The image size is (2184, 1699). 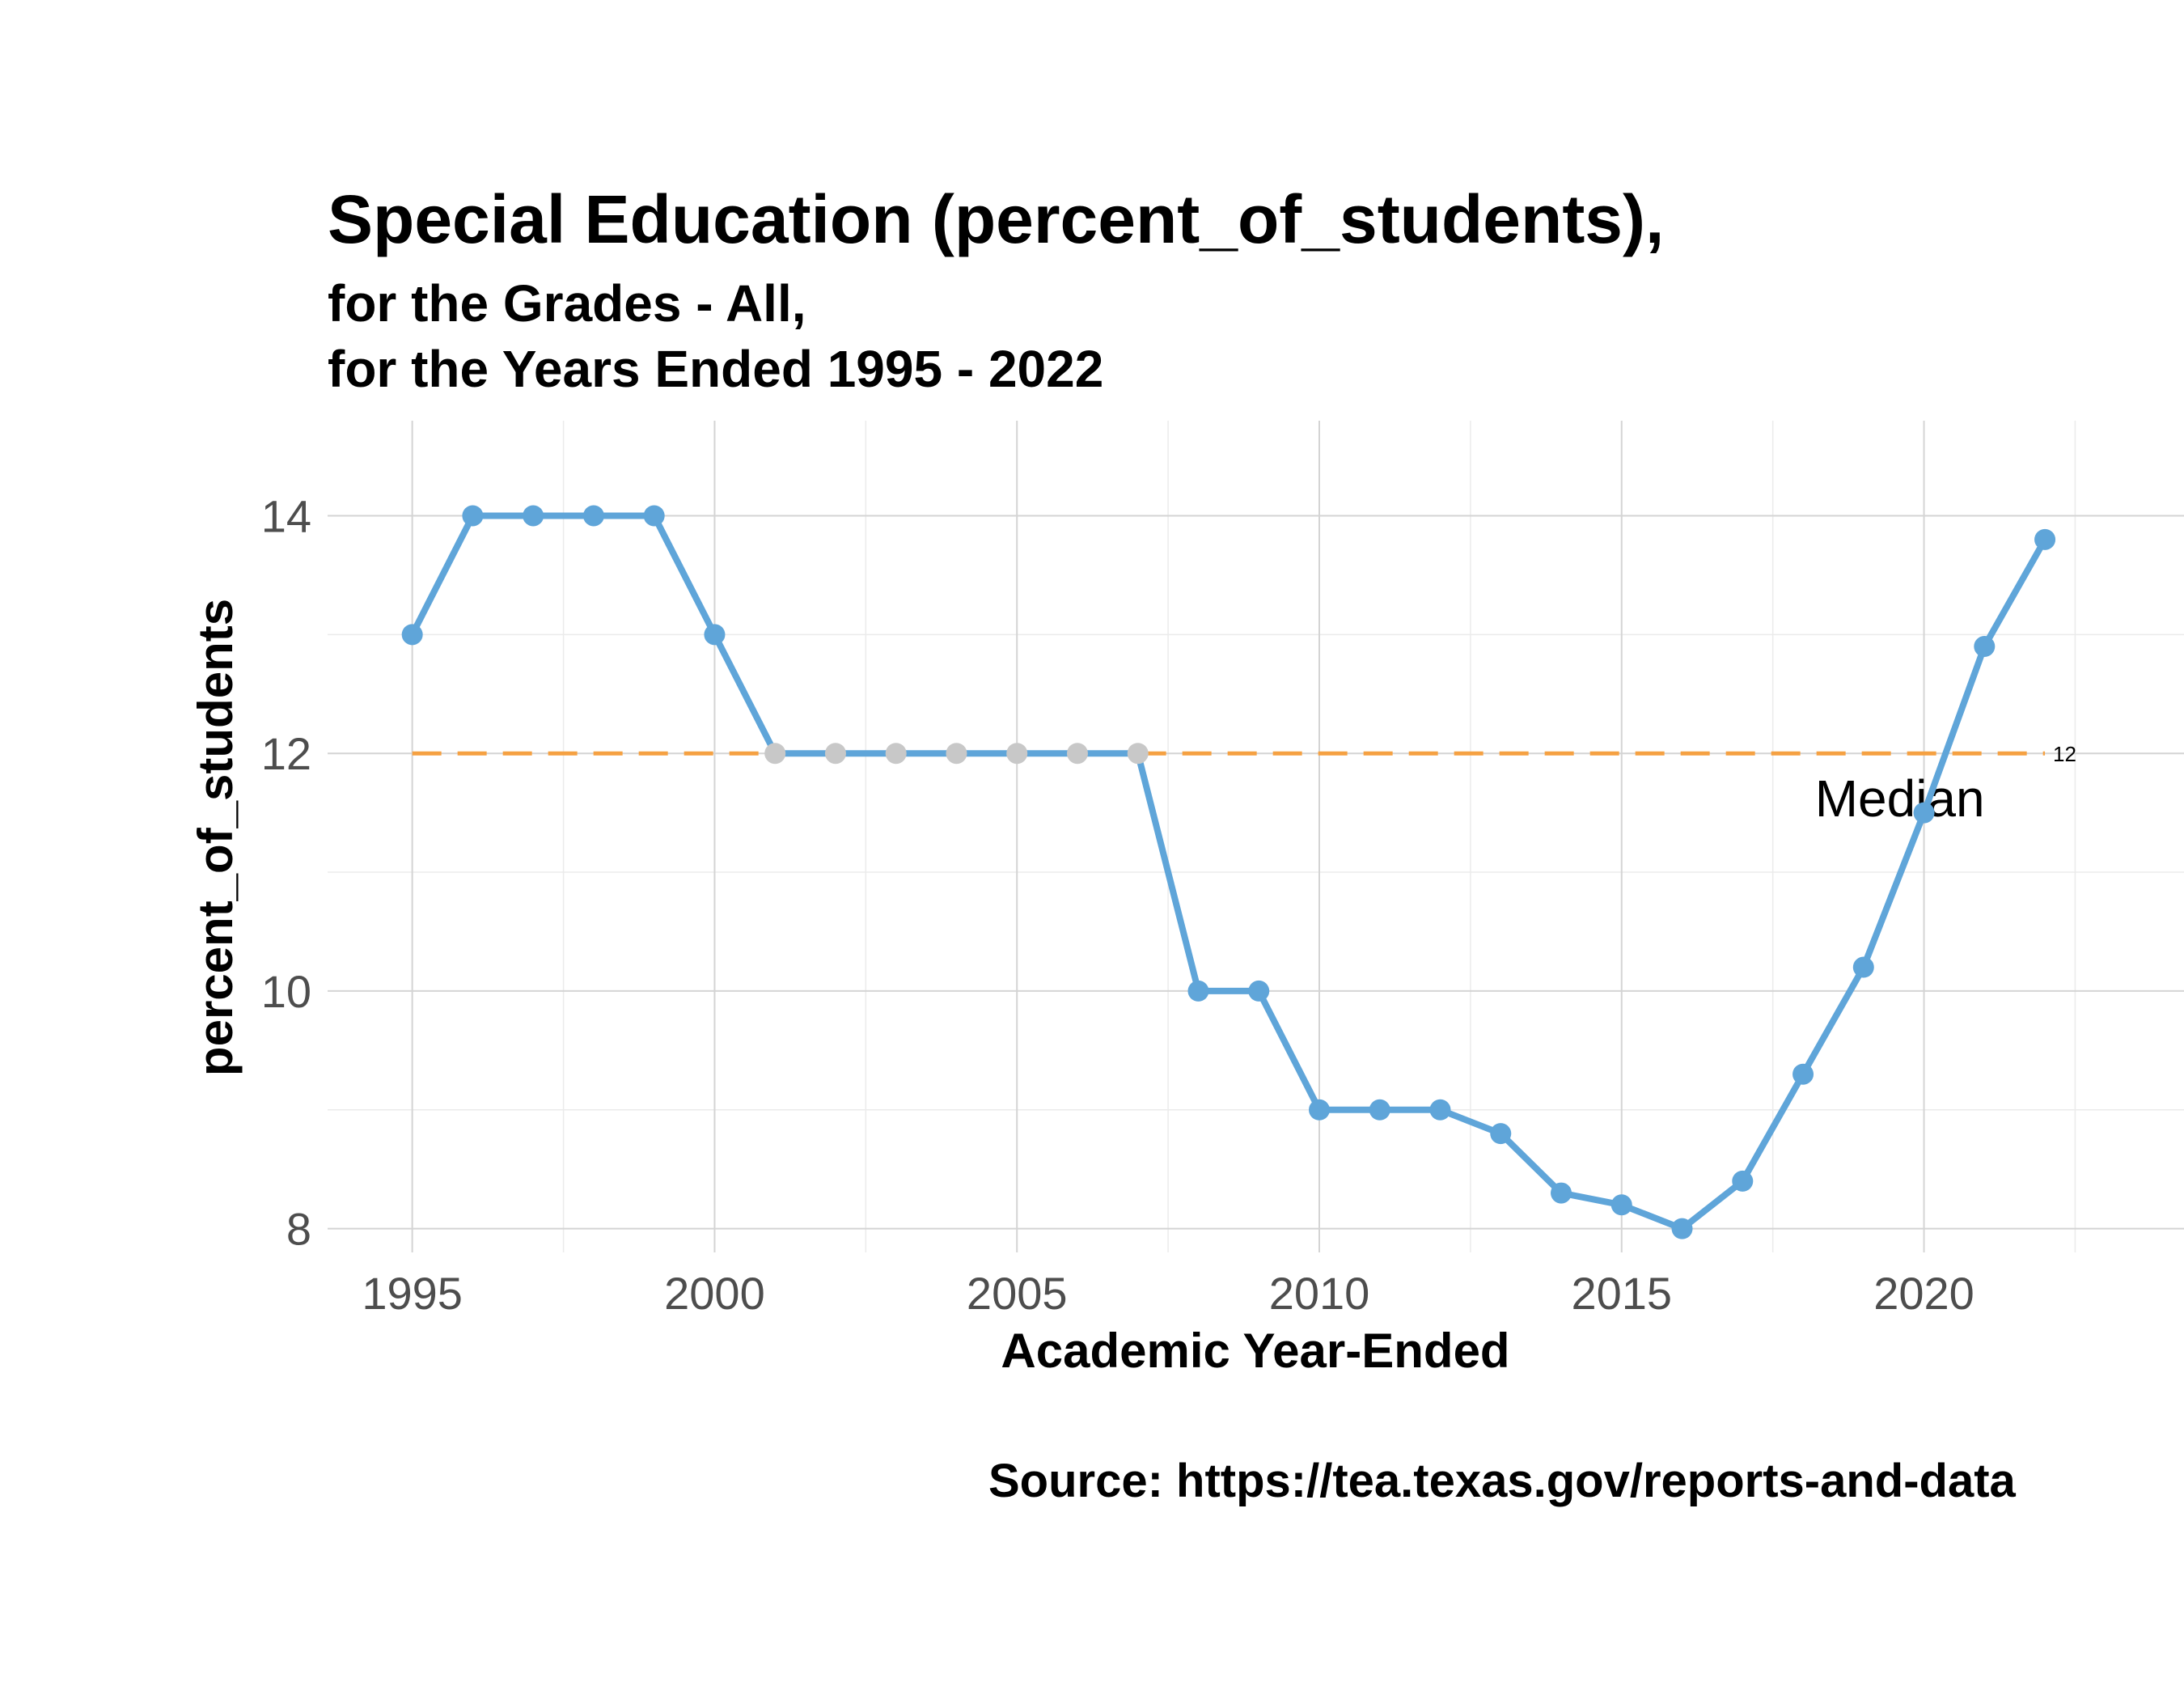 I want to click on x-tick-label: 2020, so click(x=1924, y=1293).